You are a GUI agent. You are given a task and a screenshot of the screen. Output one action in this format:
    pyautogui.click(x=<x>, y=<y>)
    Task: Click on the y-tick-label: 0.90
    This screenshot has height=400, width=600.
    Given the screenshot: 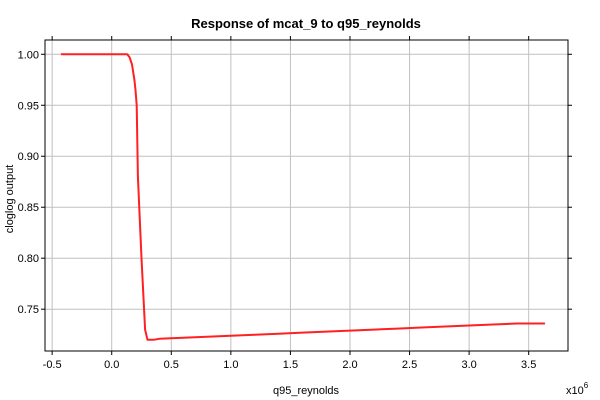 What is the action you would take?
    pyautogui.click(x=28, y=157)
    